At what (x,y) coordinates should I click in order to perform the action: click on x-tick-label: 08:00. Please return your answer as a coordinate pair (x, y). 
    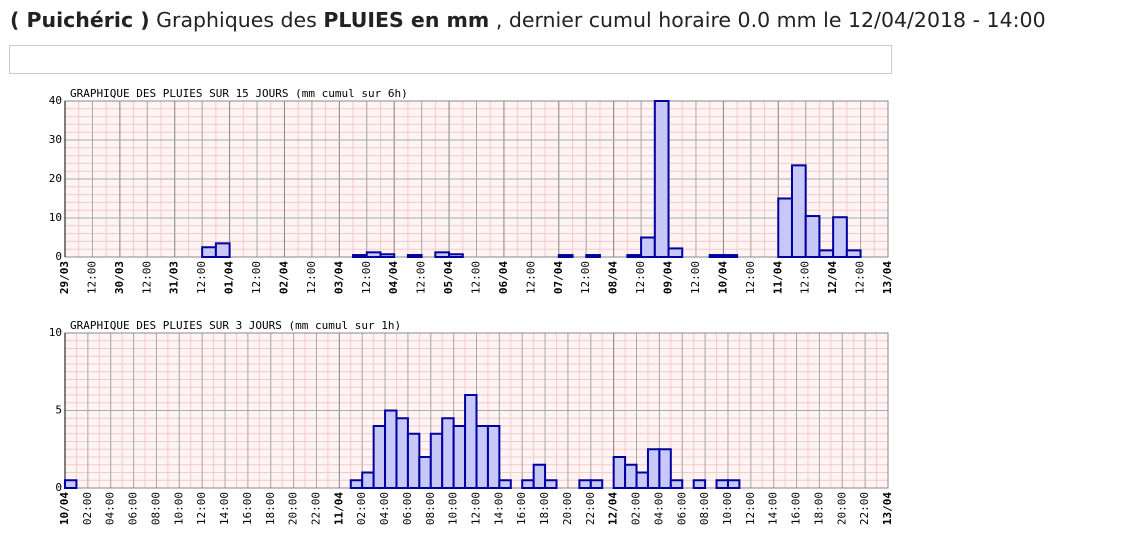
    Looking at the image, I should click on (155, 508).